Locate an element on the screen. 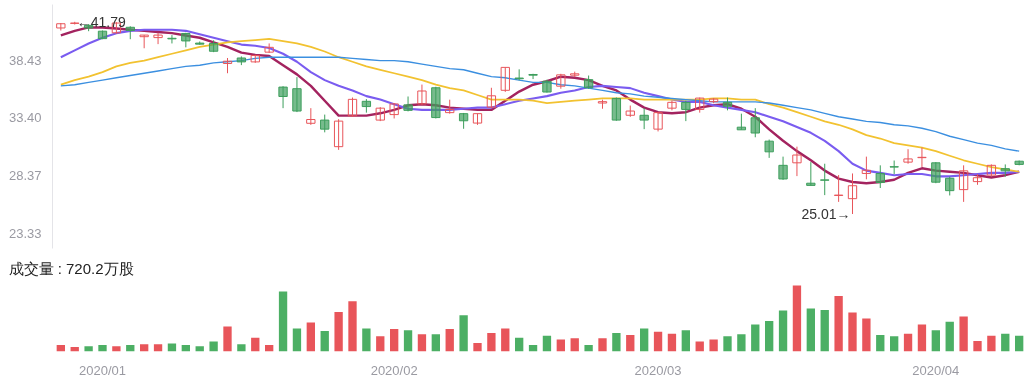 The image size is (1033, 383). x-tick-label: 2020/02 is located at coordinates (394, 370).